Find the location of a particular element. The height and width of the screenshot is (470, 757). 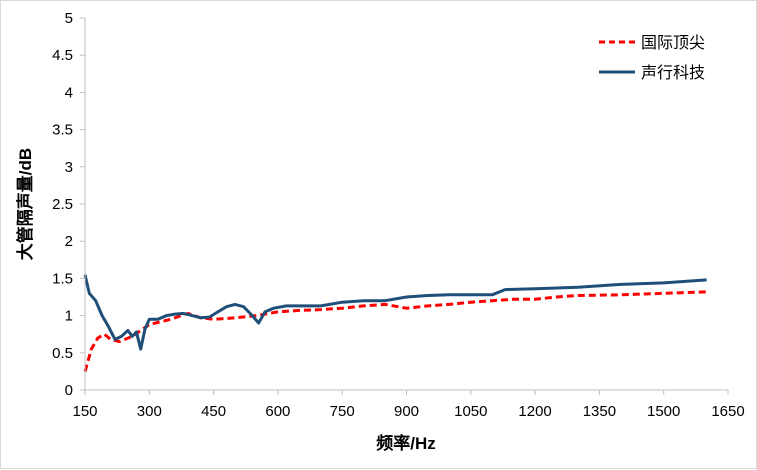

legend-label-0: 国际顶尖 is located at coordinates (673, 43).